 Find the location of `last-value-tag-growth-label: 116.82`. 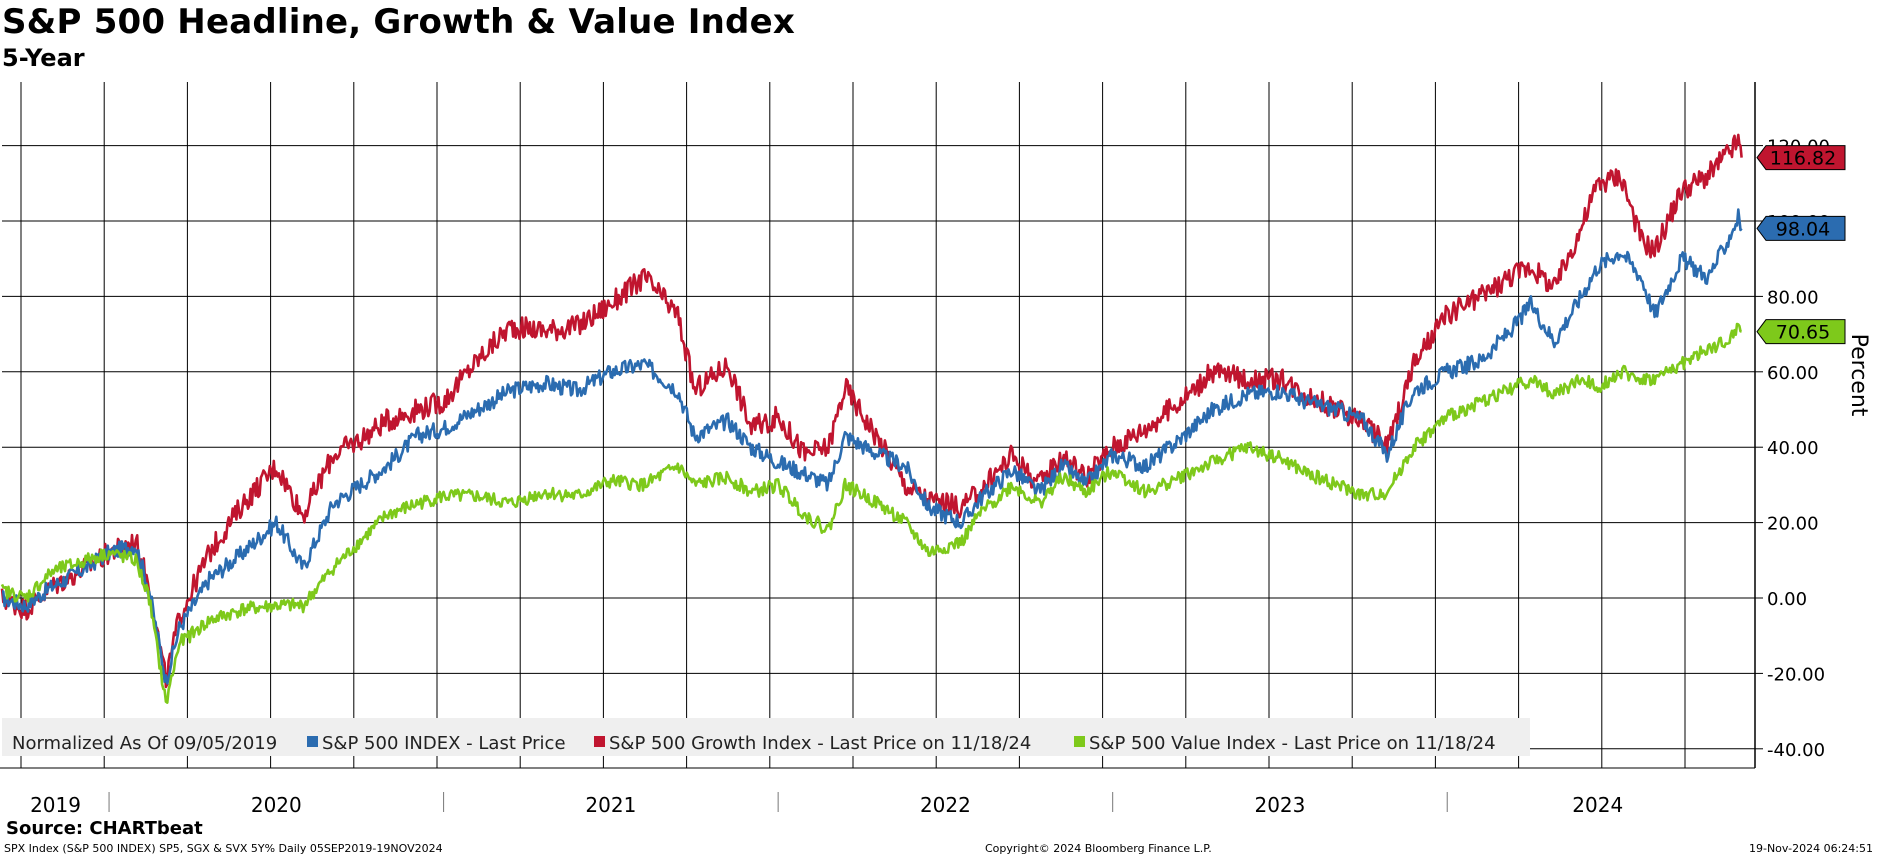

last-value-tag-growth-label: 116.82 is located at coordinates (1803, 159).